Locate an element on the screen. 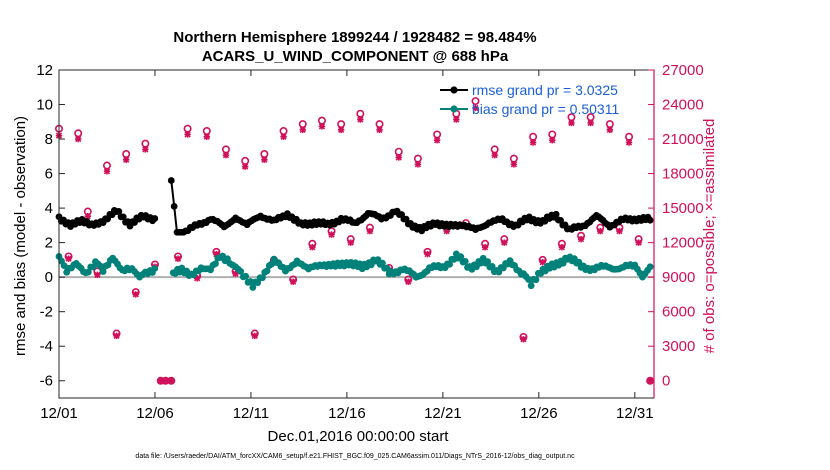  x-tick-label: 12/16 is located at coordinates (347, 413).